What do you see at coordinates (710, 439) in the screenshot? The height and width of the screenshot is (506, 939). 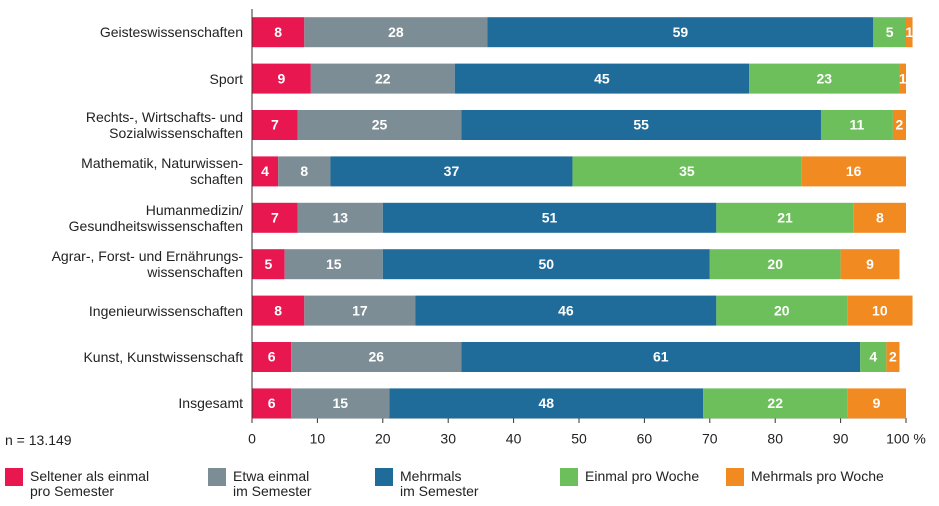 I see `x-tick-label: 70` at bounding box center [710, 439].